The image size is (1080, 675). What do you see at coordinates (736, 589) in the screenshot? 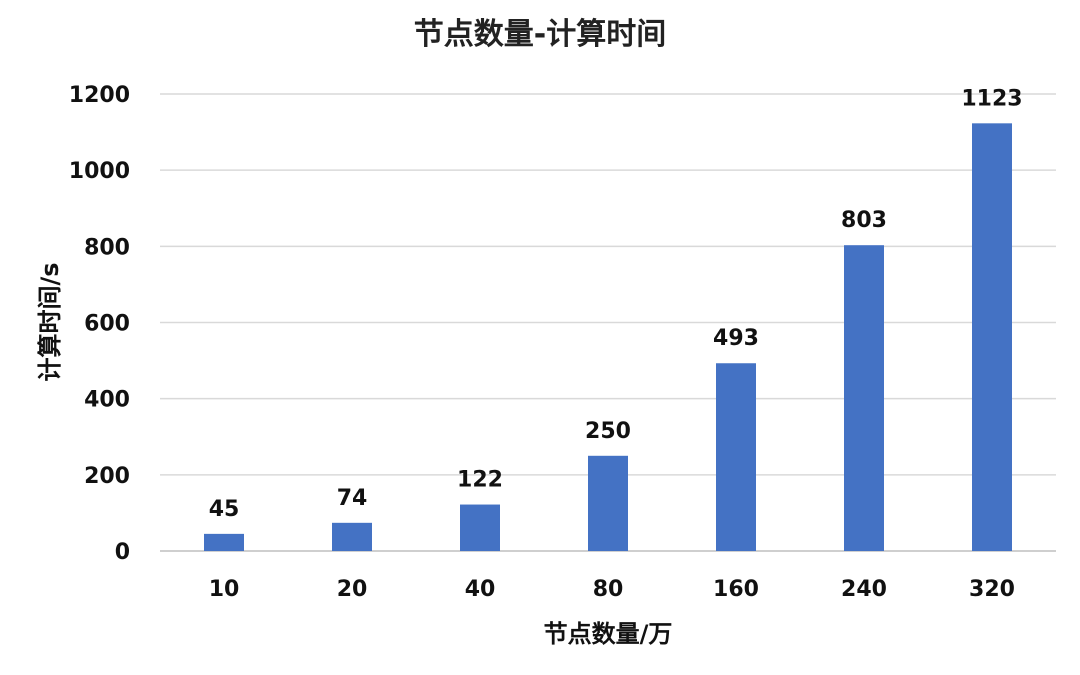
I see `x-tick-label: 160` at bounding box center [736, 589].